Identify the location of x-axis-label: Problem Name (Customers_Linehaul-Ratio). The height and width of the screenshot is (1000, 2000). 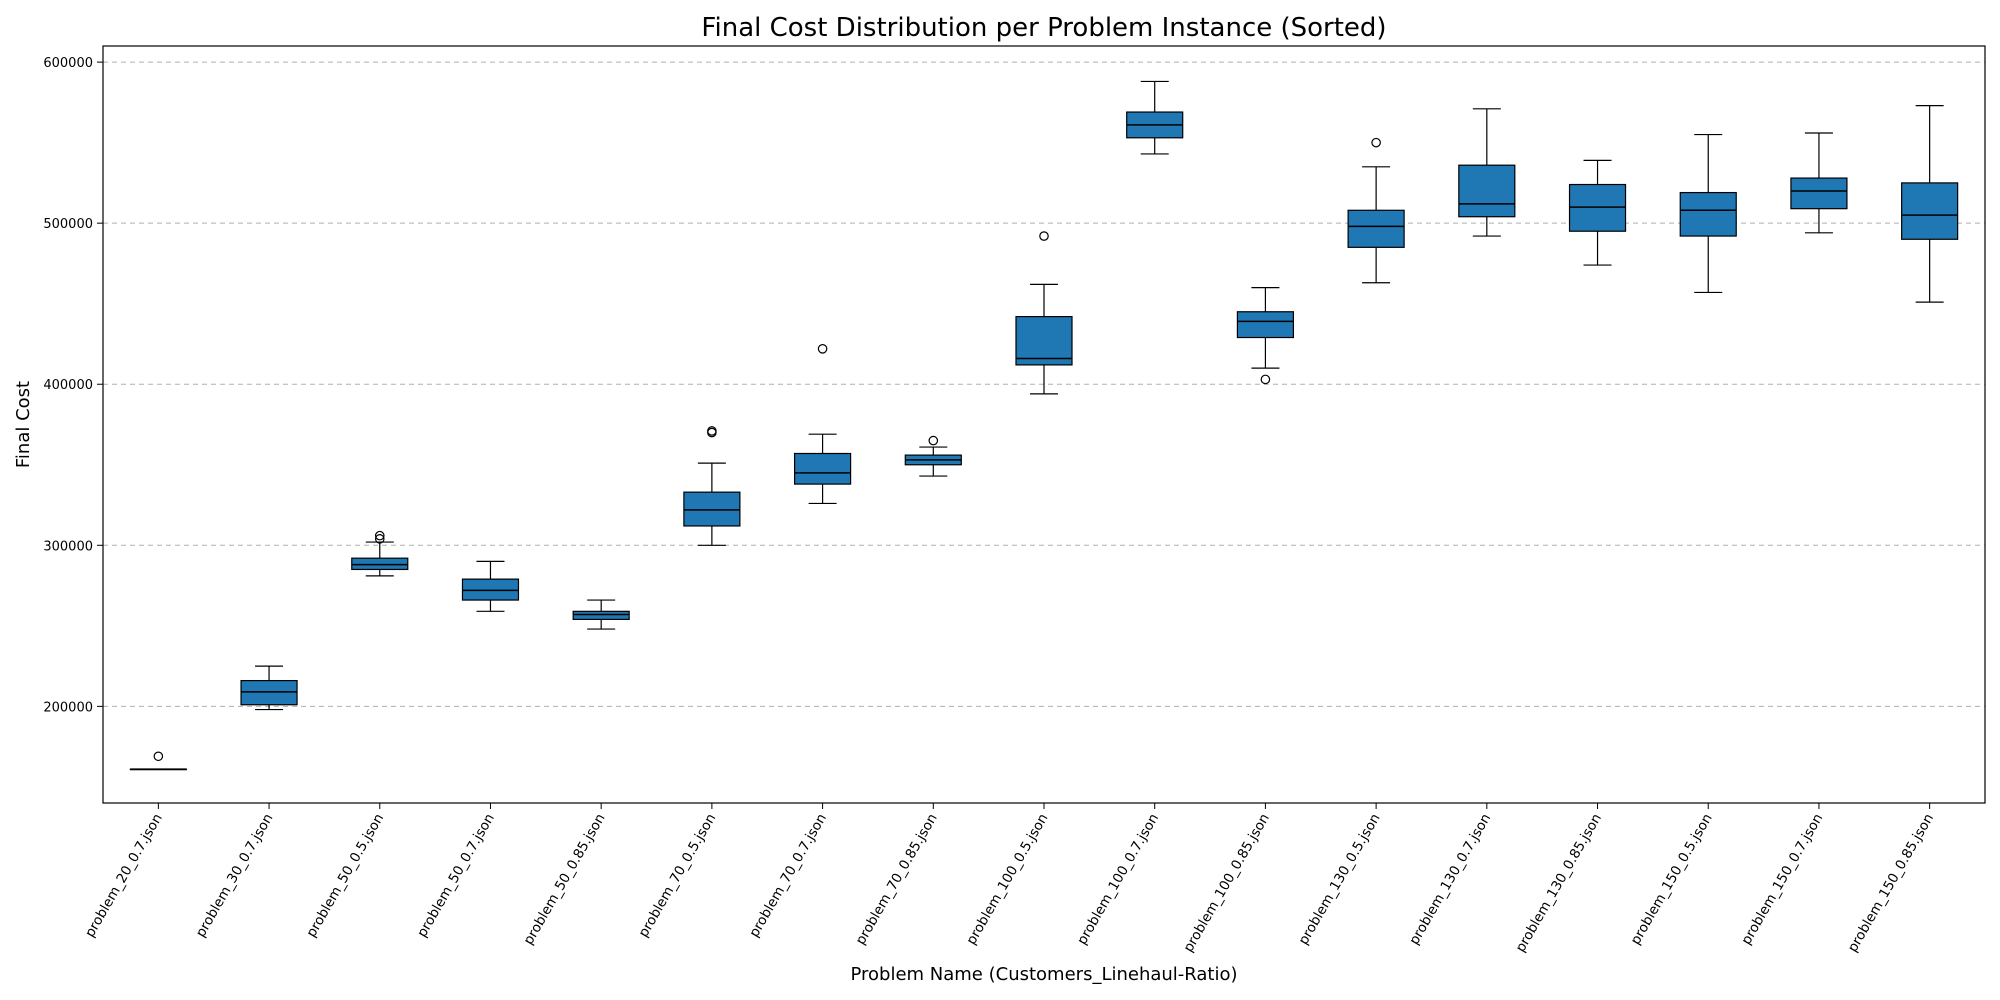
(1043, 974).